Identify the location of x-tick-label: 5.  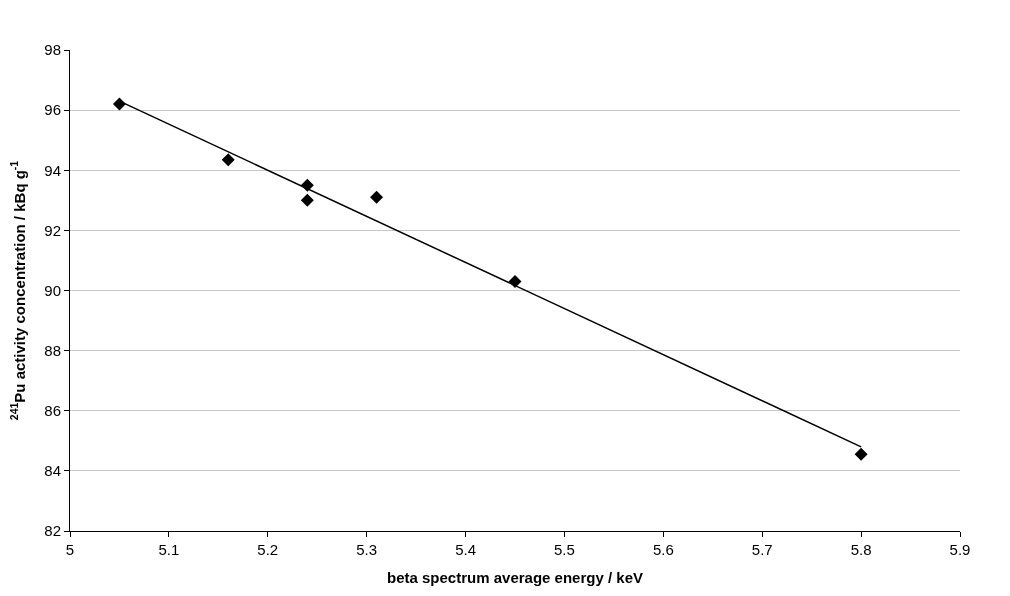
(70, 549).